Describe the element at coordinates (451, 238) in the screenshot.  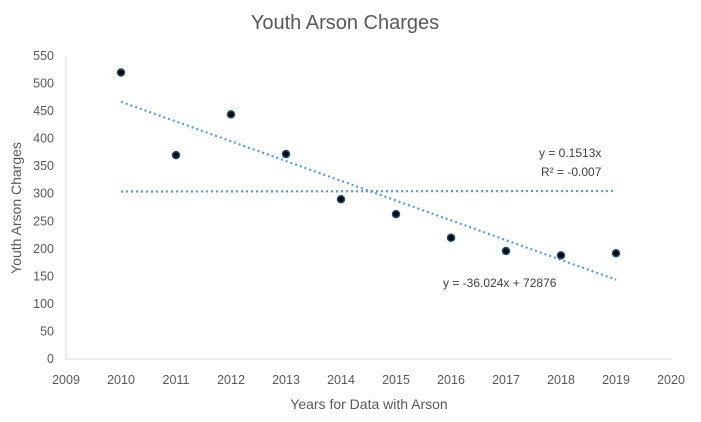
I see `data-point-2016` at that location.